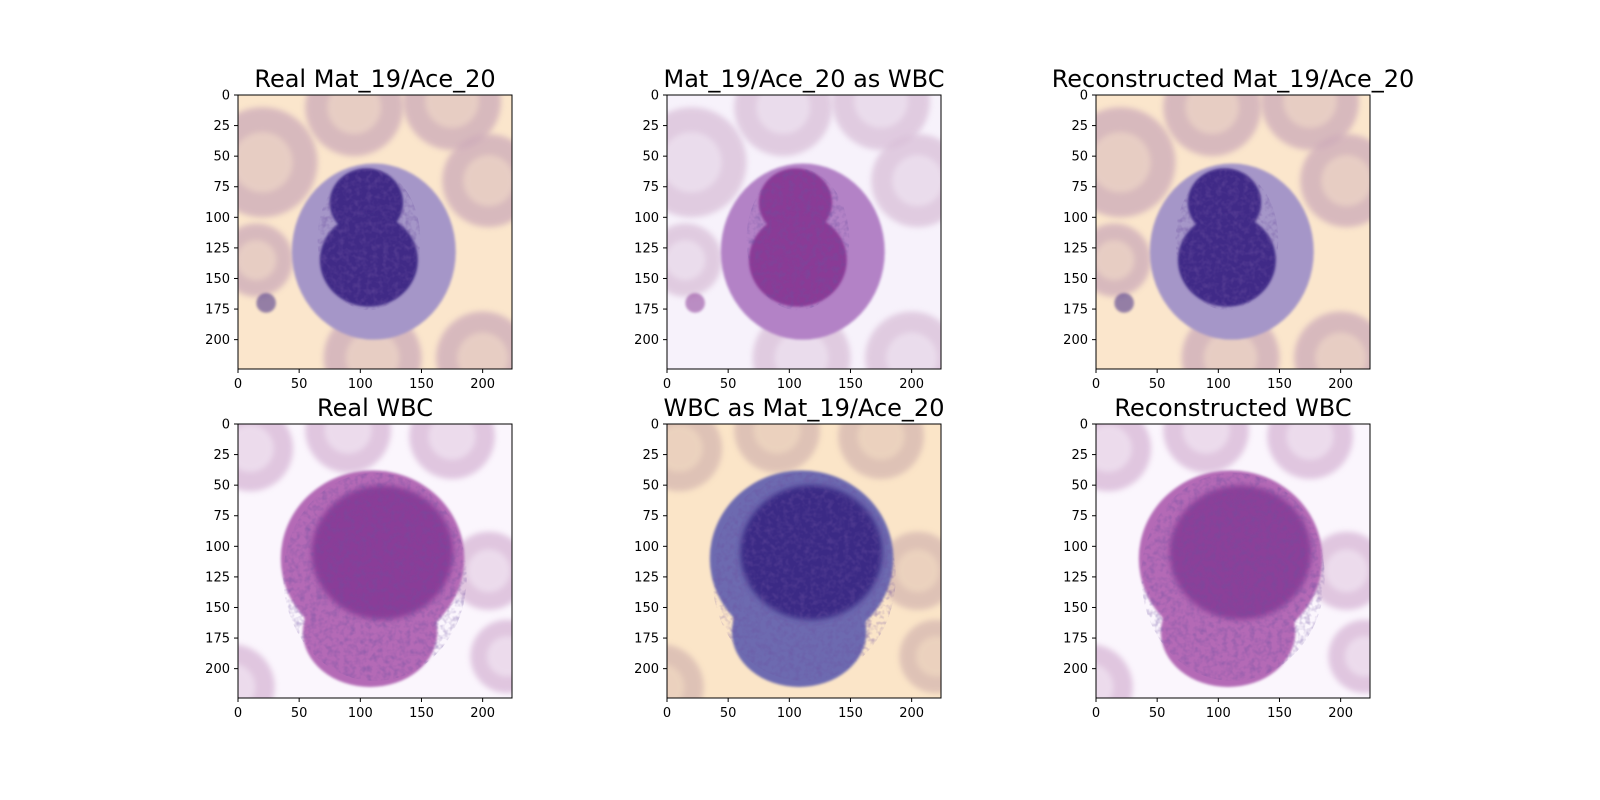 The width and height of the screenshot is (1600, 800). Describe the element at coordinates (1232, 408) in the screenshot. I see `panel-title: Reconstructed WBC` at that location.